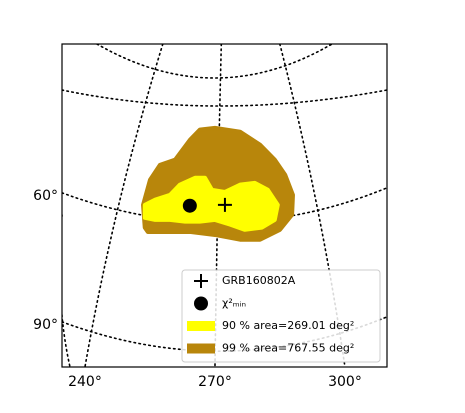 This screenshot has height=413, width=465. What do you see at coordinates (189, 205) in the screenshot?
I see `chi2-min` at bounding box center [189, 205].